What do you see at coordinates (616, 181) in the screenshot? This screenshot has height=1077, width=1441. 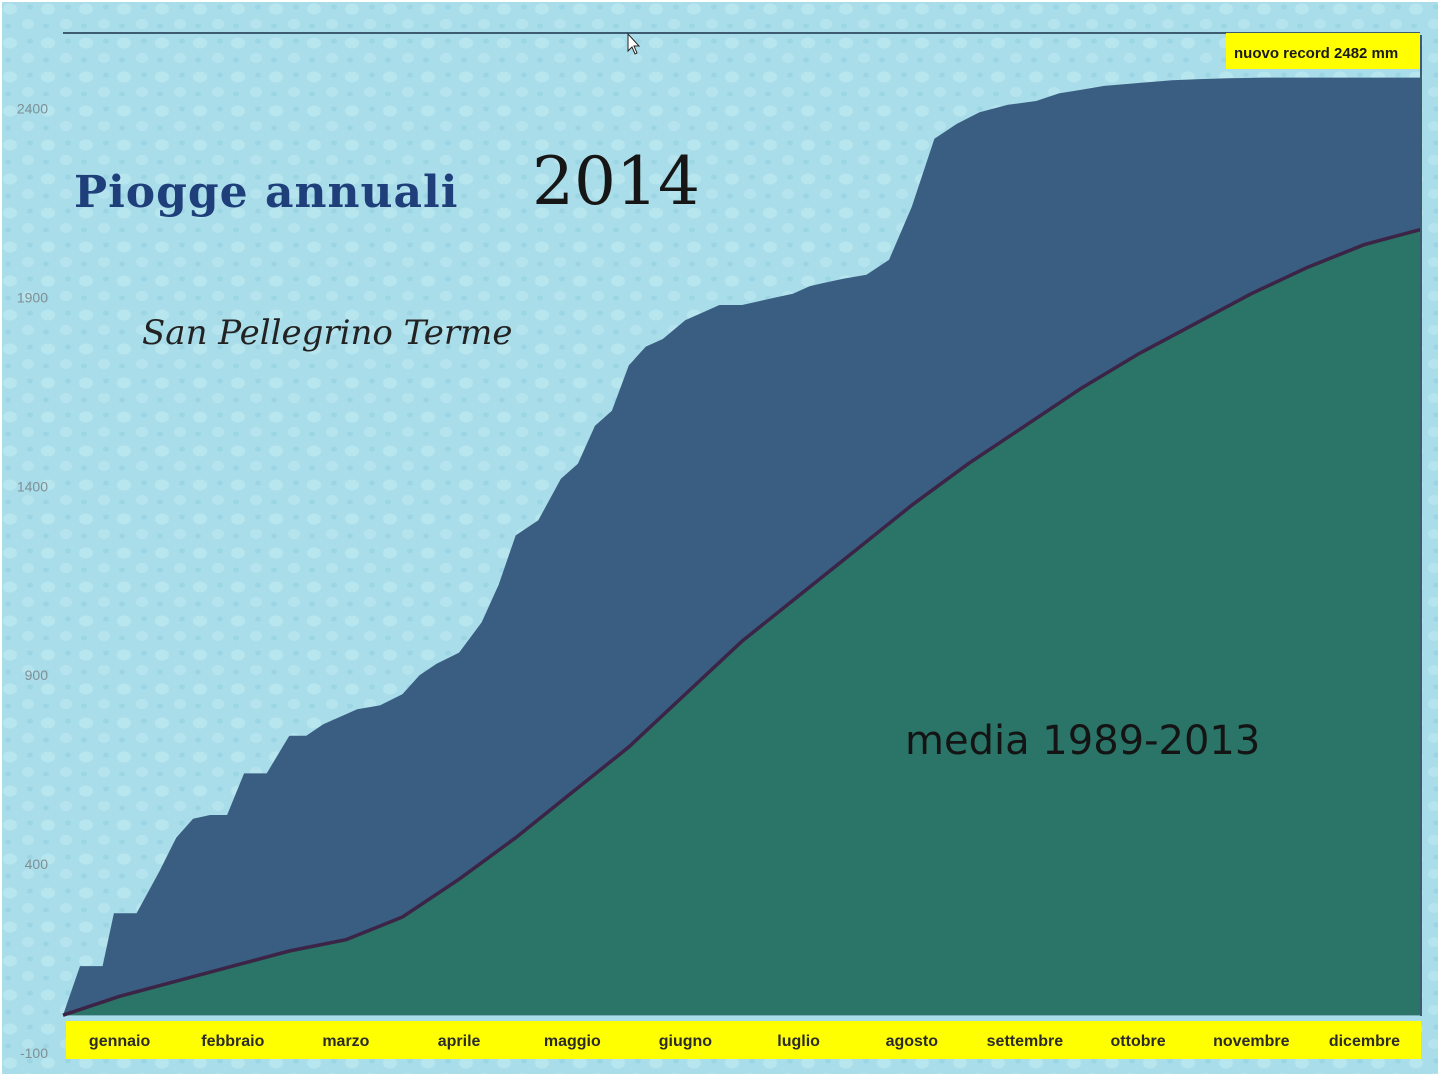 I see `chart-year: 2014` at bounding box center [616, 181].